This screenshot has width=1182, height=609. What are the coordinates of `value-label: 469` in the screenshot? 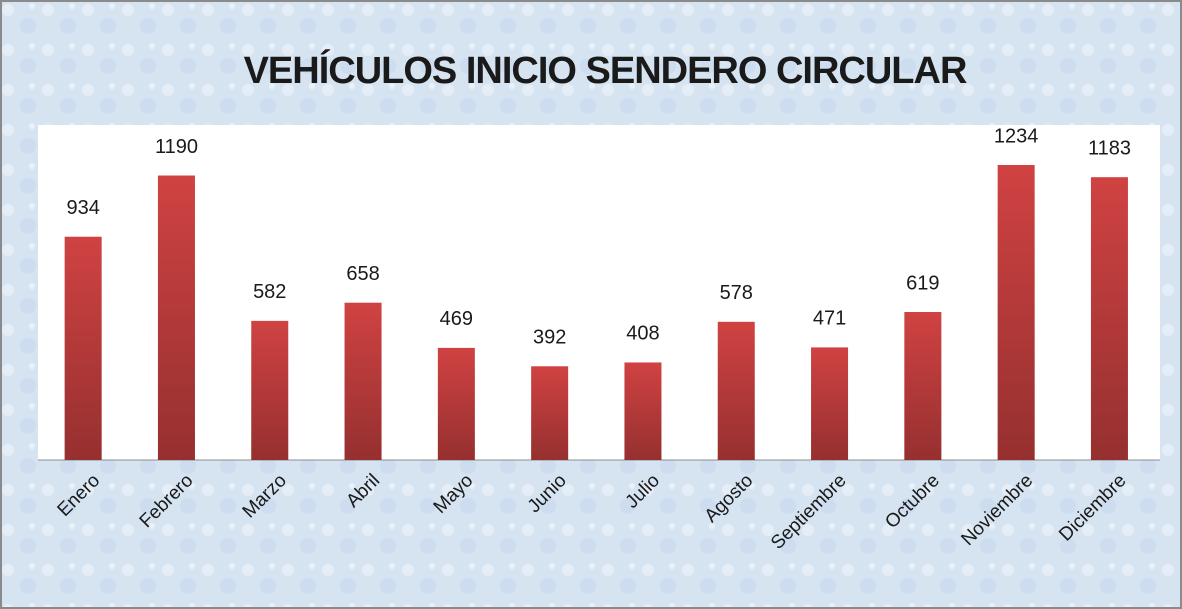 It's located at (456, 319).